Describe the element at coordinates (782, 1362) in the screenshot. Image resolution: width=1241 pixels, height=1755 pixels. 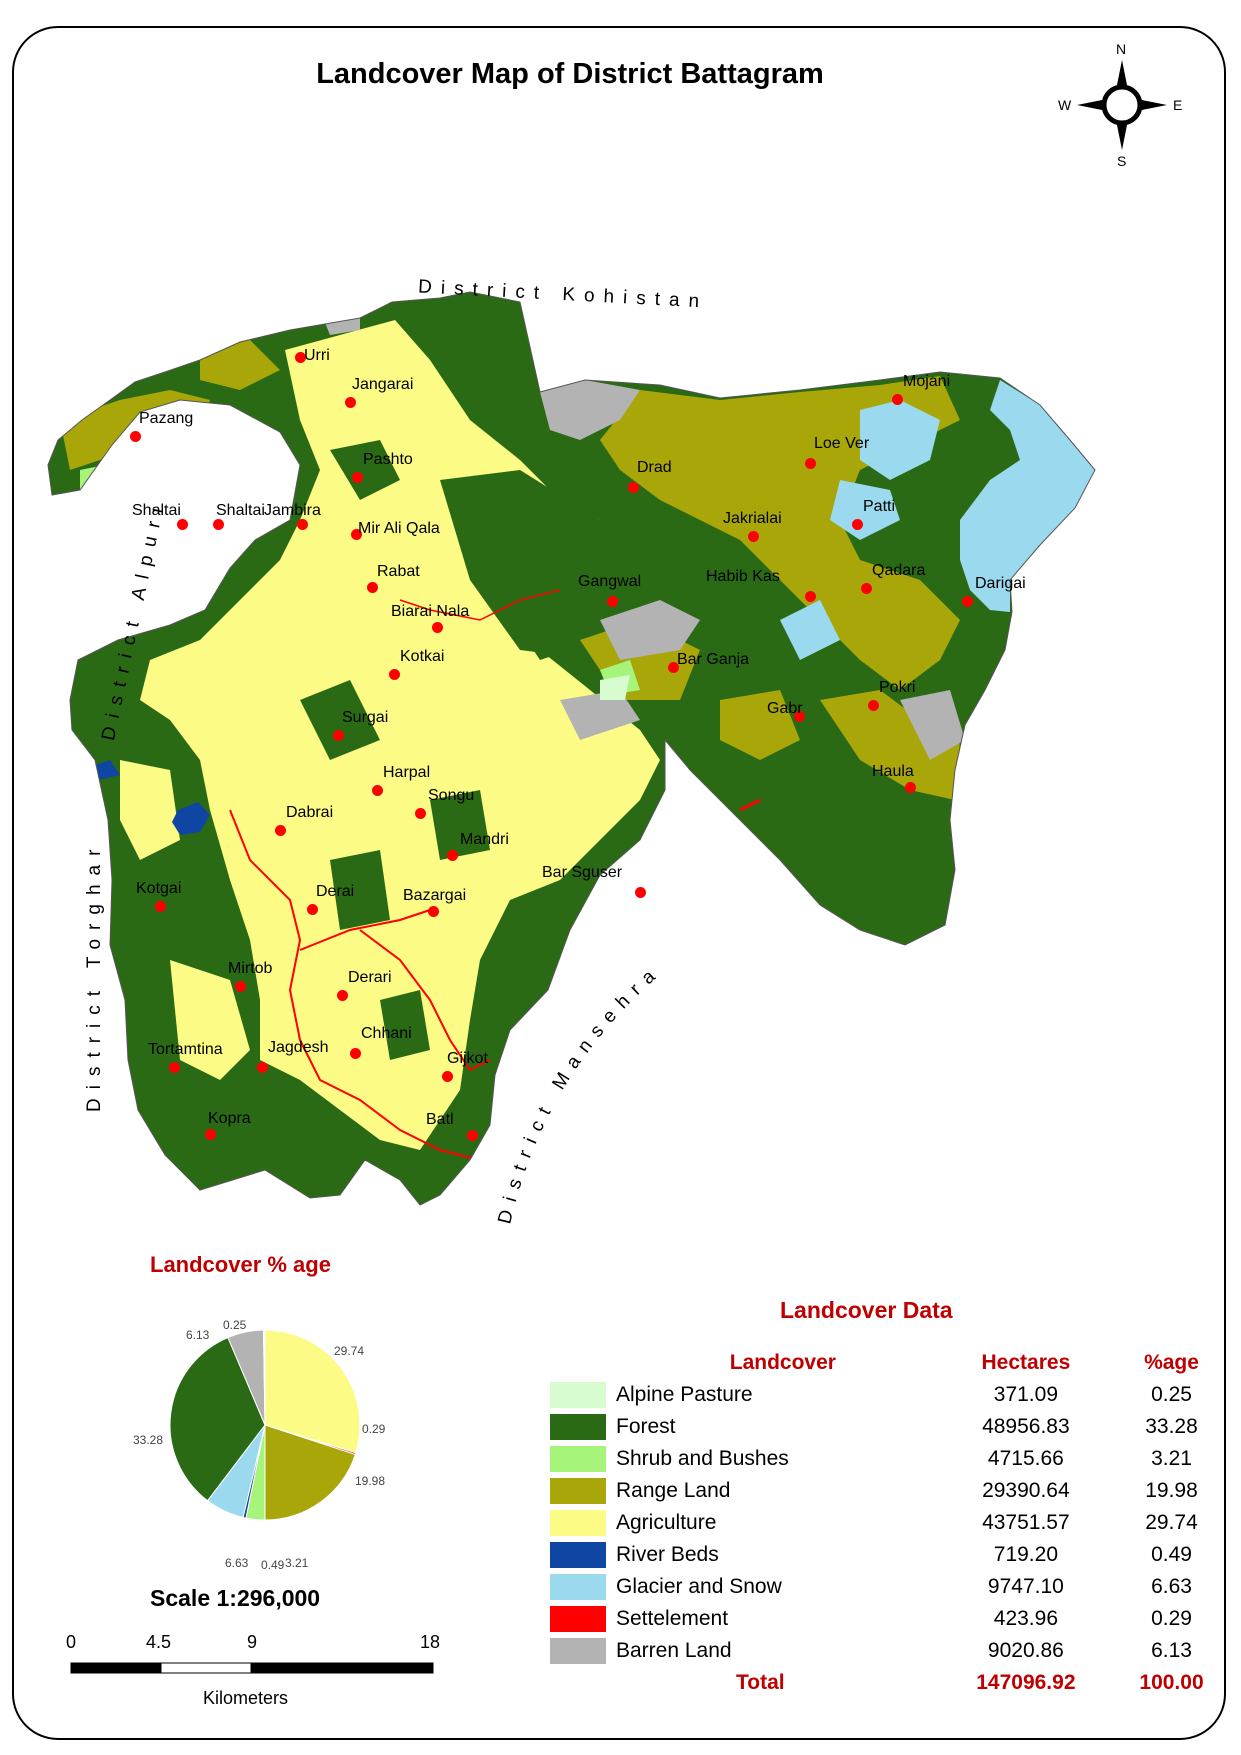
I see `header-landcover: Landcover` at that location.